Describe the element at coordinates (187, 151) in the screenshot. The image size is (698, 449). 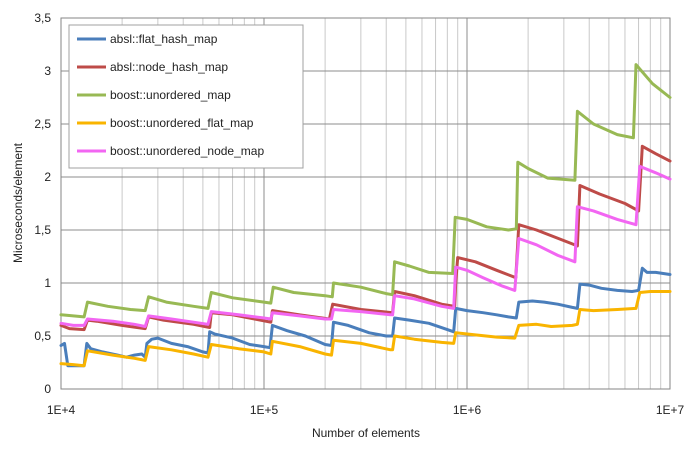
I see `legend-label-boost-unordered-node-map: boost::unordered_node_map` at that location.